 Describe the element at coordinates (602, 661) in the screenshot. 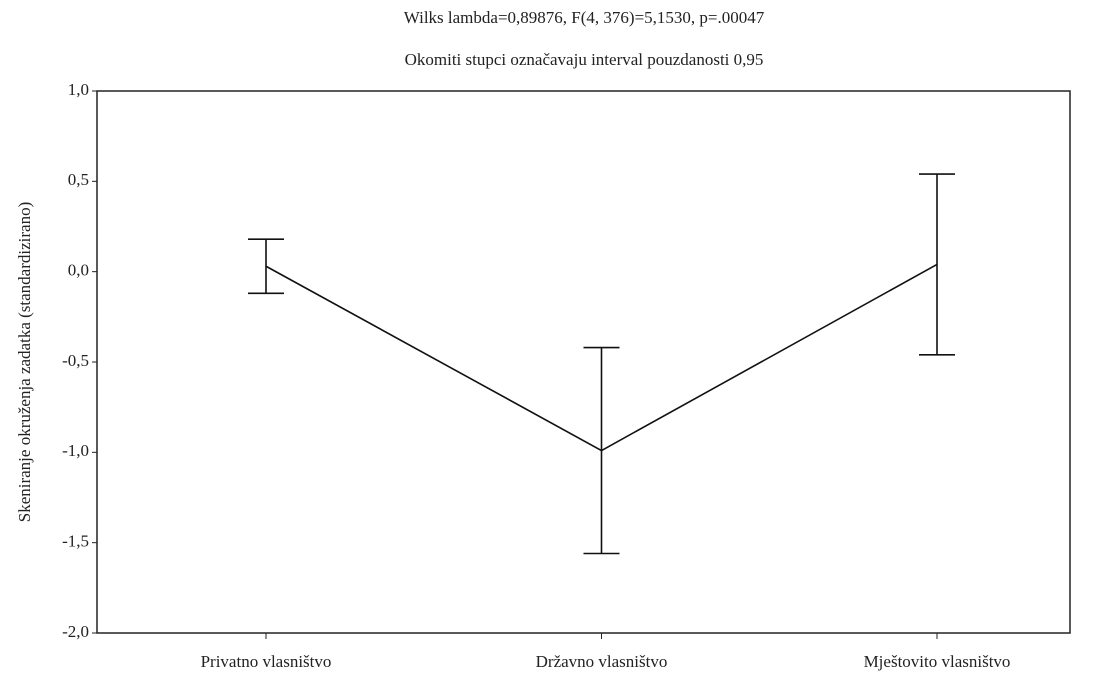

I see `x-tick-label: Državno vlasništvo` at that location.